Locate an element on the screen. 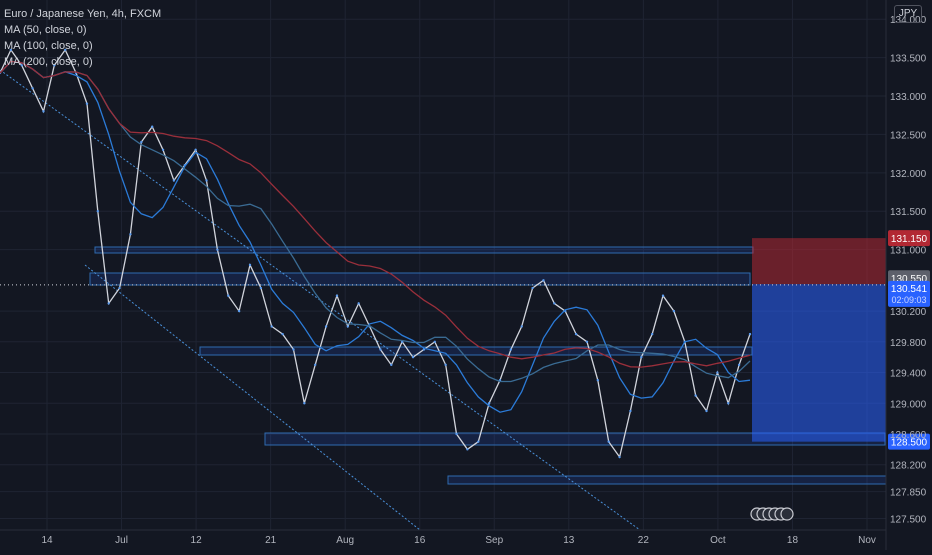  x-tick-label: 13 is located at coordinates (569, 540).